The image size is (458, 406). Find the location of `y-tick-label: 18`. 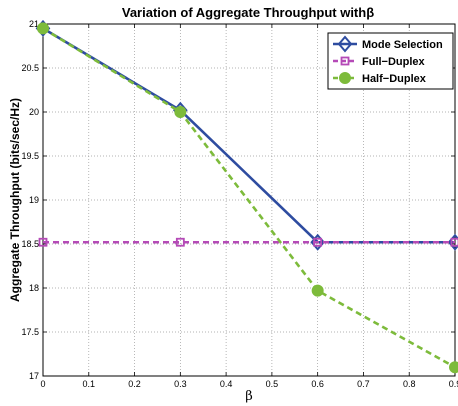

y-tick-label: 18 is located at coordinates (34, 288).